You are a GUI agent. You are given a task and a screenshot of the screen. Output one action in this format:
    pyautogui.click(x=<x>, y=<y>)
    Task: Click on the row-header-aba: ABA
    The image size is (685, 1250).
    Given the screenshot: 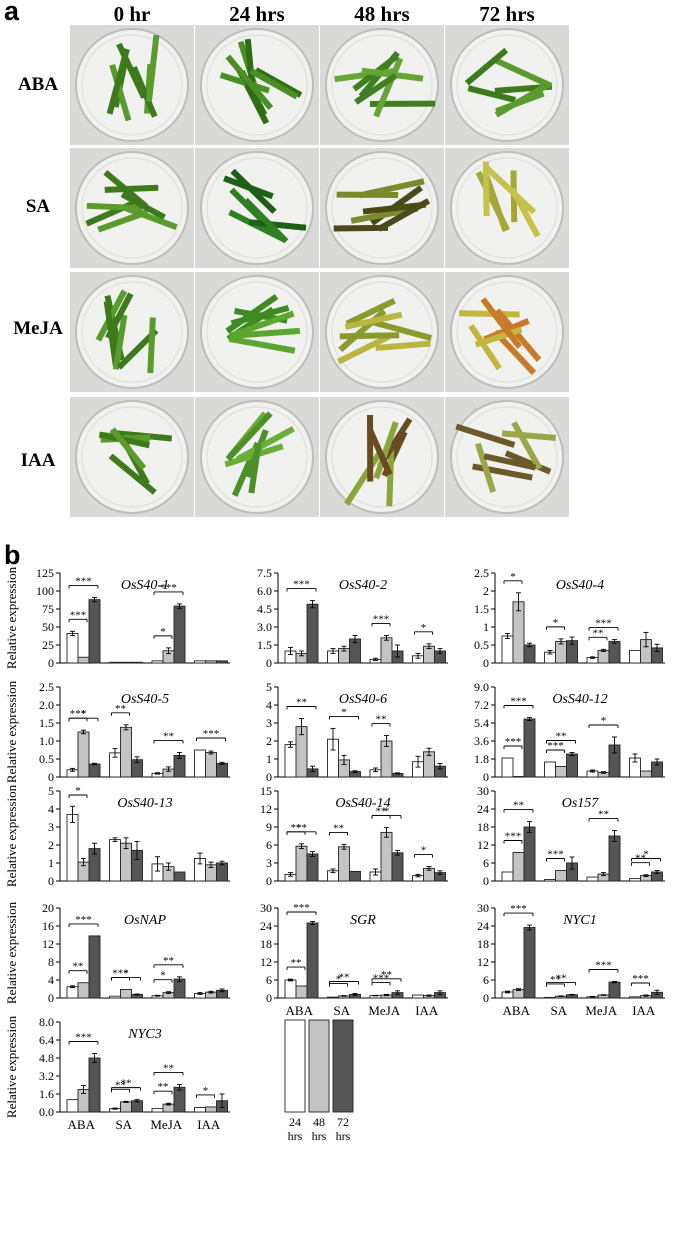 What is the action you would take?
    pyautogui.click(x=38, y=84)
    